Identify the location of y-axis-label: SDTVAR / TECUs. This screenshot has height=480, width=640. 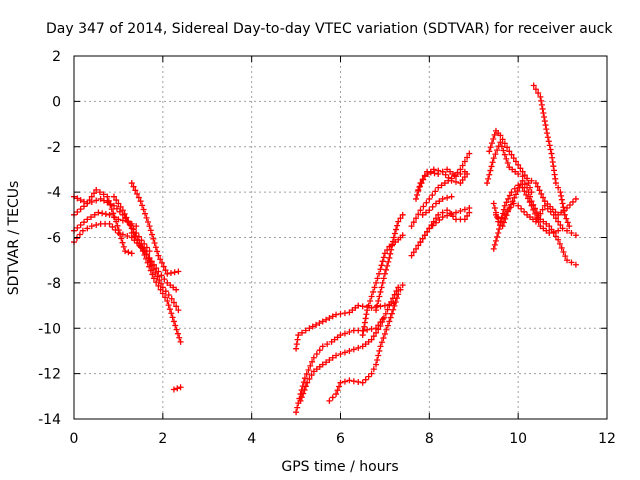
(14, 238).